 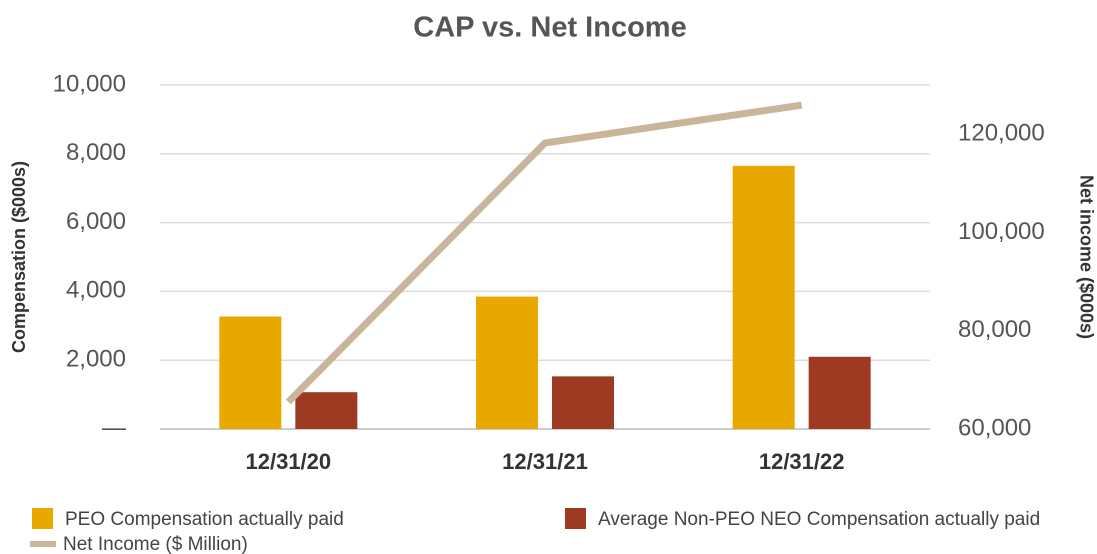 I want to click on y-tick-label: 2,000, so click(x=96, y=359).